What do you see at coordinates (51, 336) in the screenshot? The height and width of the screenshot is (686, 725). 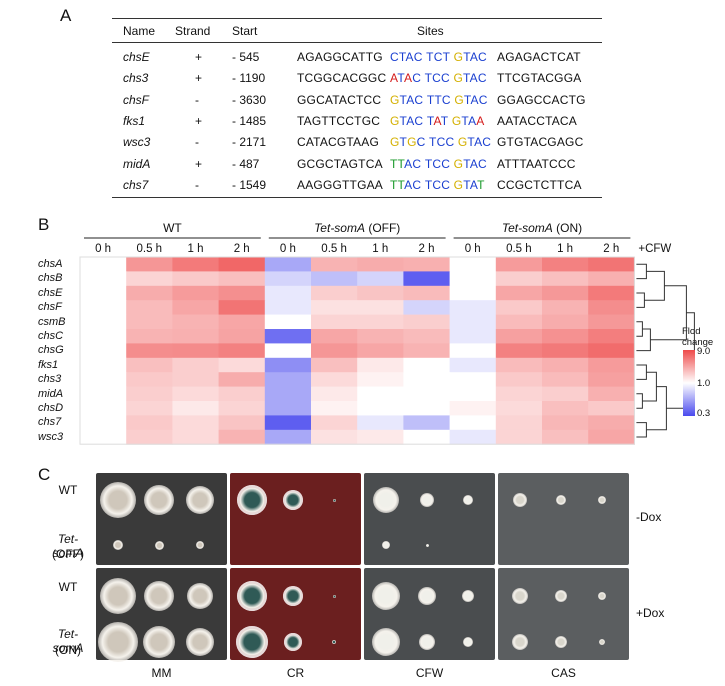 I see `gene-row-label: chsC` at bounding box center [51, 336].